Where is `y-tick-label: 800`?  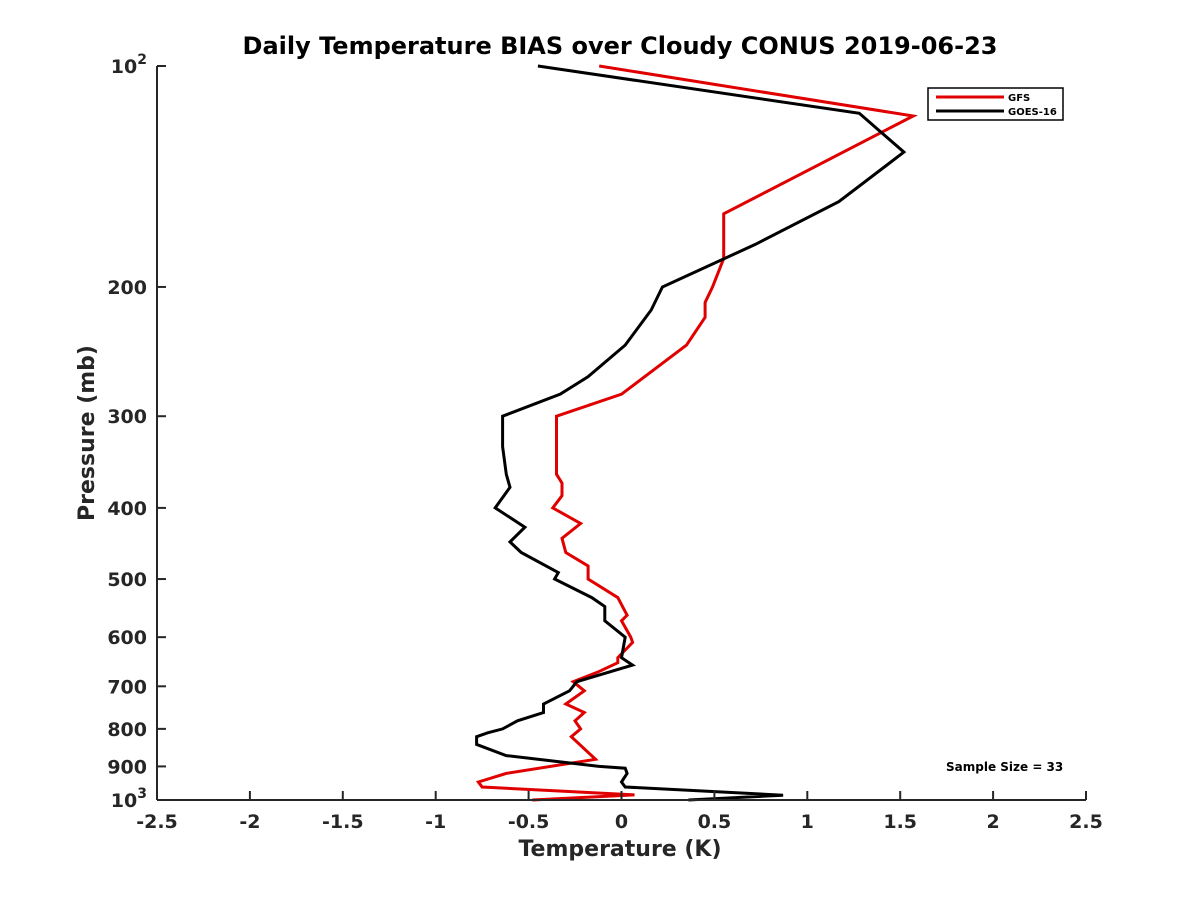 y-tick-label: 800 is located at coordinates (127, 730).